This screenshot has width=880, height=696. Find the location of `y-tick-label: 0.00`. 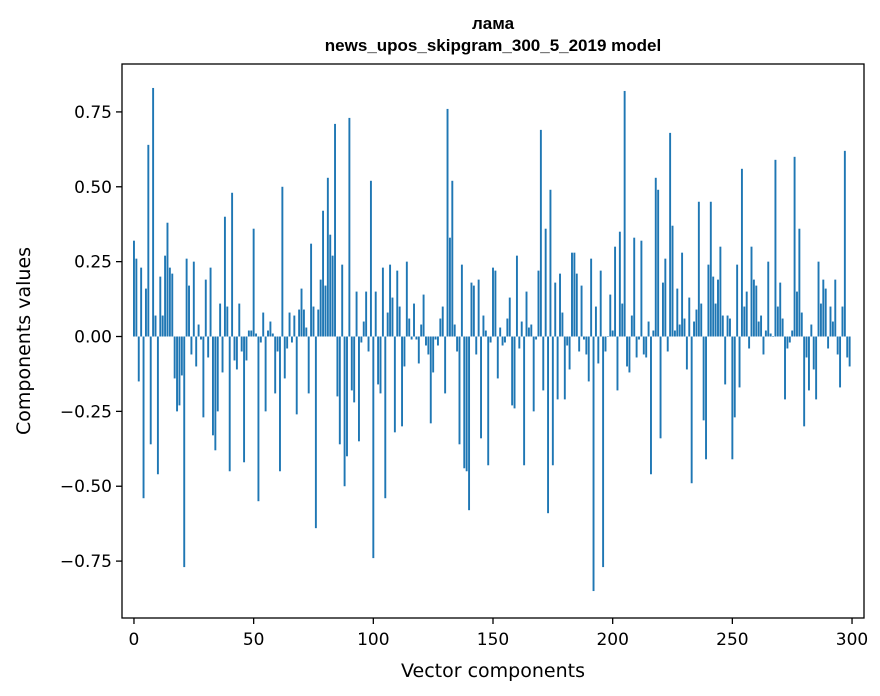

y-tick-label: 0.00 is located at coordinates (93, 338).